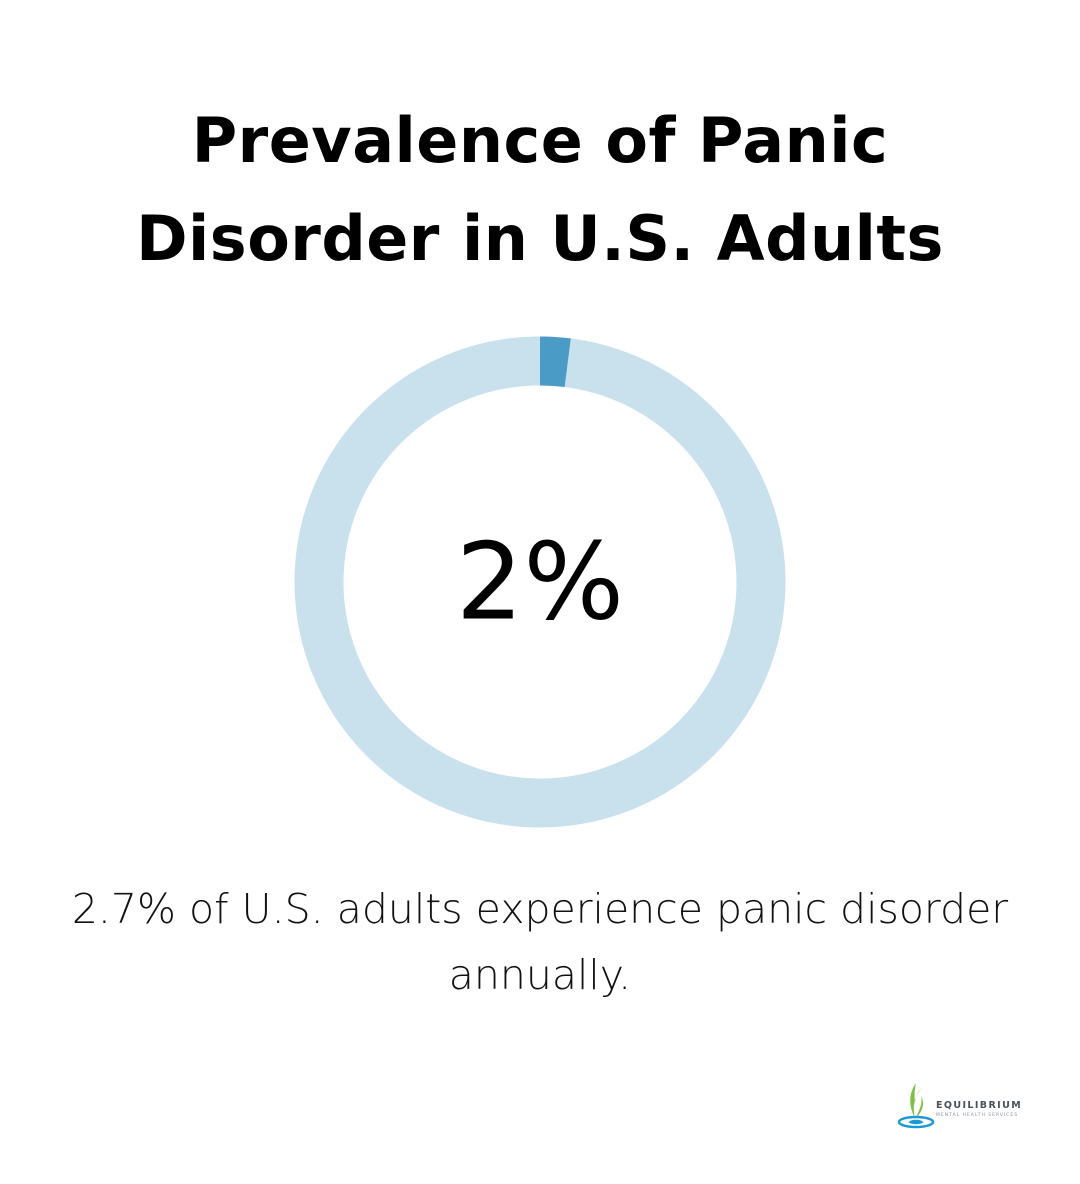 The width and height of the screenshot is (1080, 1184). Describe the element at coordinates (540, 975) in the screenshot. I see `chart-caption-line-2: annually.` at that location.